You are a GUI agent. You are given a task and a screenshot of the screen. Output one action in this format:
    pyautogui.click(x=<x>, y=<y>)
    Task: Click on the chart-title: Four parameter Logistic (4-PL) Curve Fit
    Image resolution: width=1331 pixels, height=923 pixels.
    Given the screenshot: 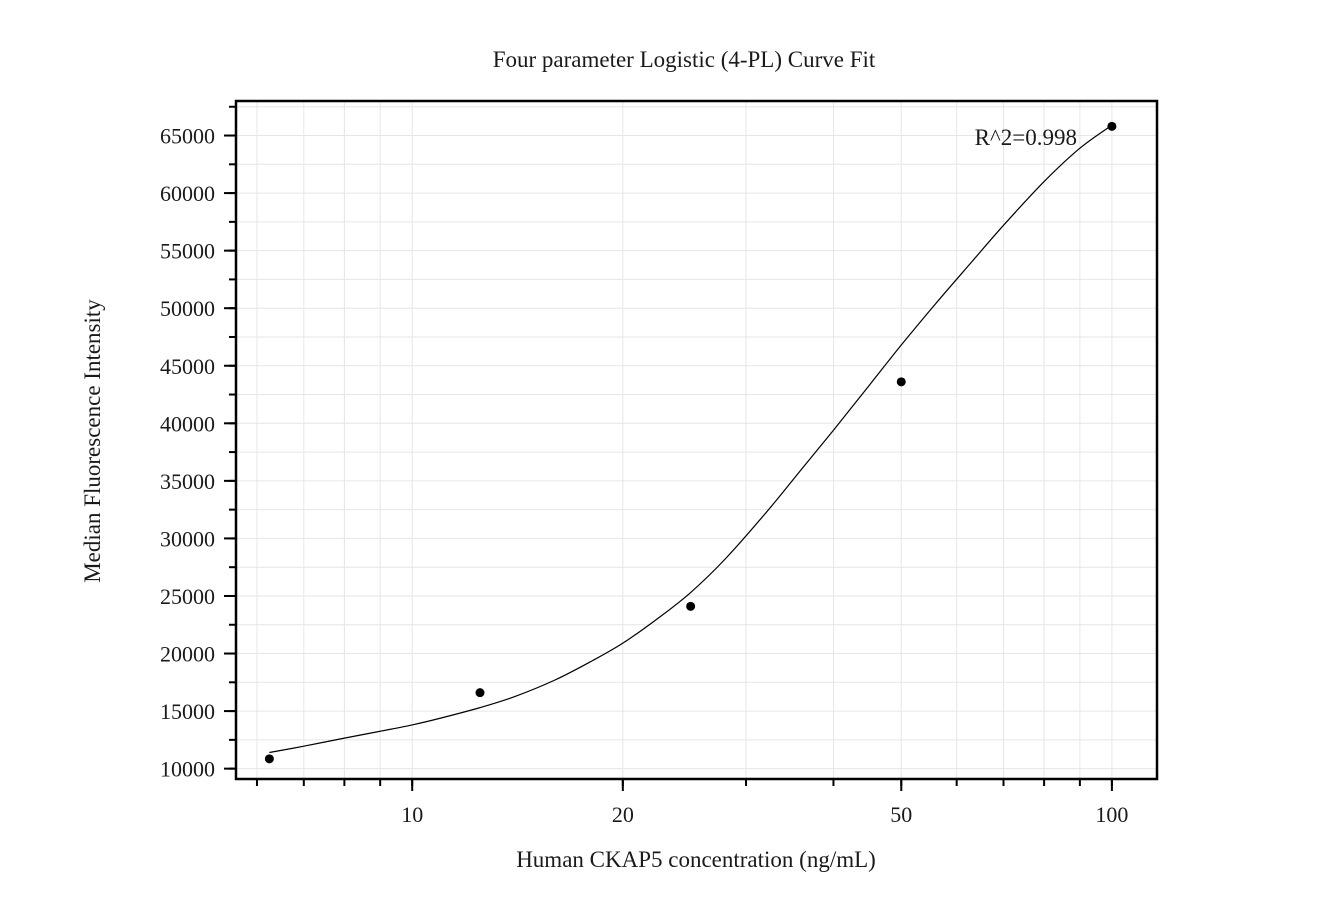 What is the action you would take?
    pyautogui.click(x=684, y=59)
    